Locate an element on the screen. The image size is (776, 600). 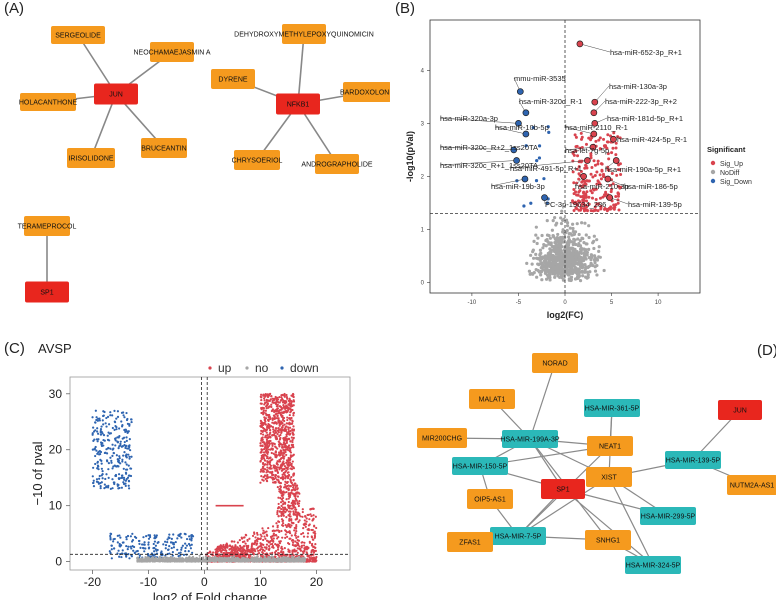
point-label-hsa-let-7g-5p: hsa-let-7g-5p is located at coordinates (587, 150).